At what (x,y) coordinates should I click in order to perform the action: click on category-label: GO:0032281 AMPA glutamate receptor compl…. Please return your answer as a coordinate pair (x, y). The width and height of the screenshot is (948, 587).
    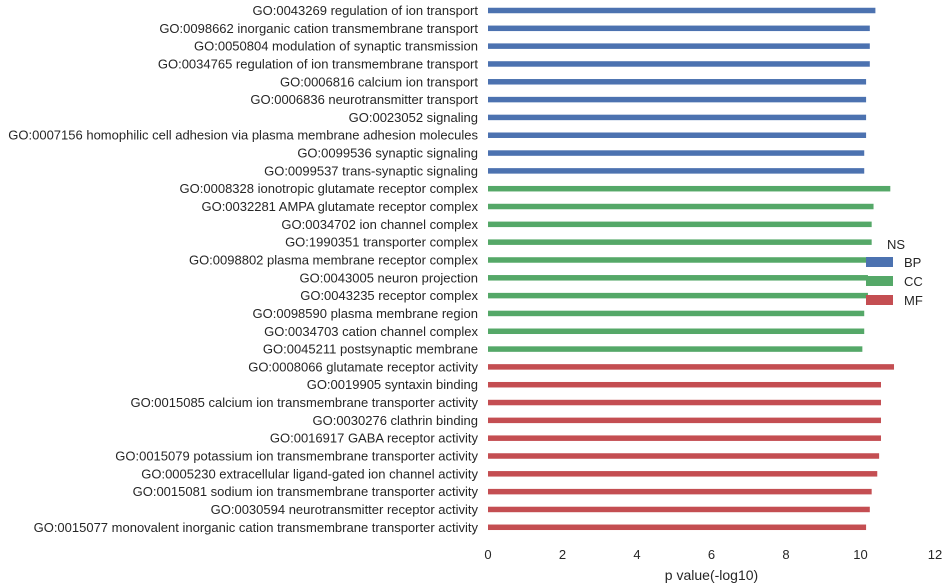
    Looking at the image, I should click on (339, 206).